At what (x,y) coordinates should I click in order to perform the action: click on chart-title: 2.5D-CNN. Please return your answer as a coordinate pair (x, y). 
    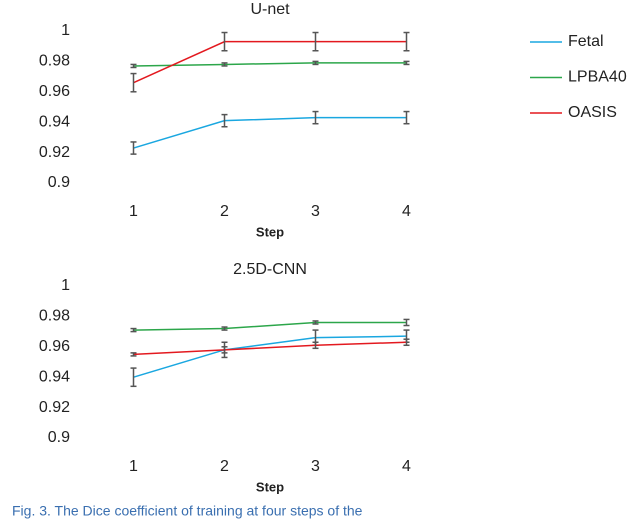
    Looking at the image, I should click on (270, 269).